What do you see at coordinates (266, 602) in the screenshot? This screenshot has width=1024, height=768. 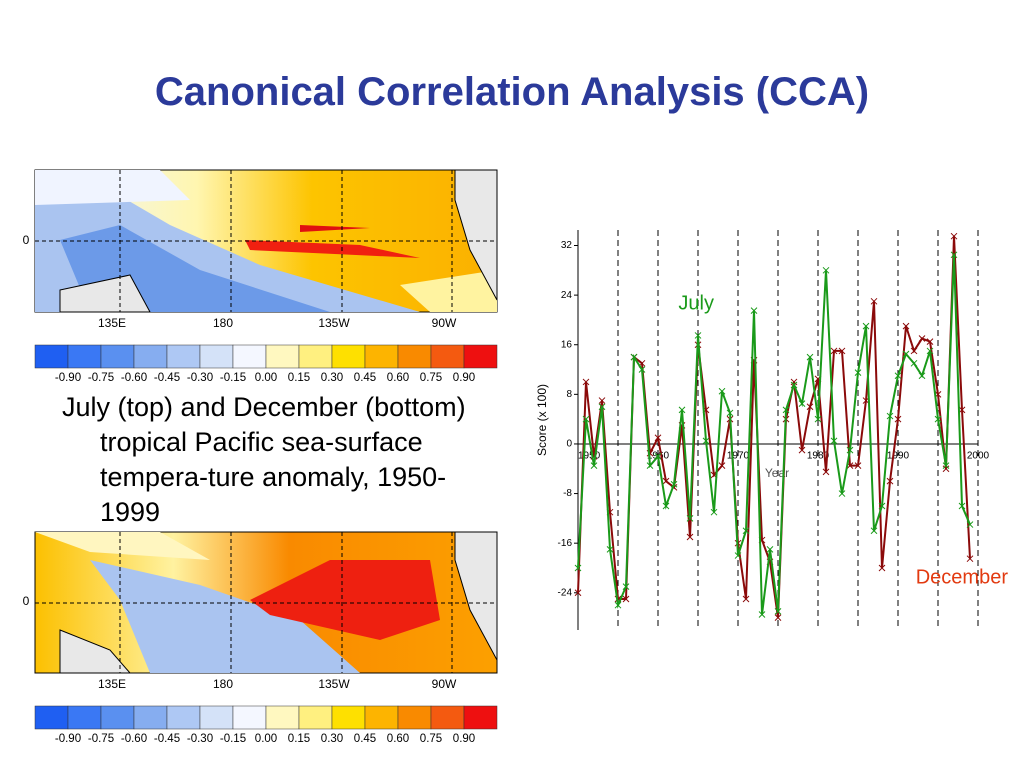 I see `map-bottom` at bounding box center [266, 602].